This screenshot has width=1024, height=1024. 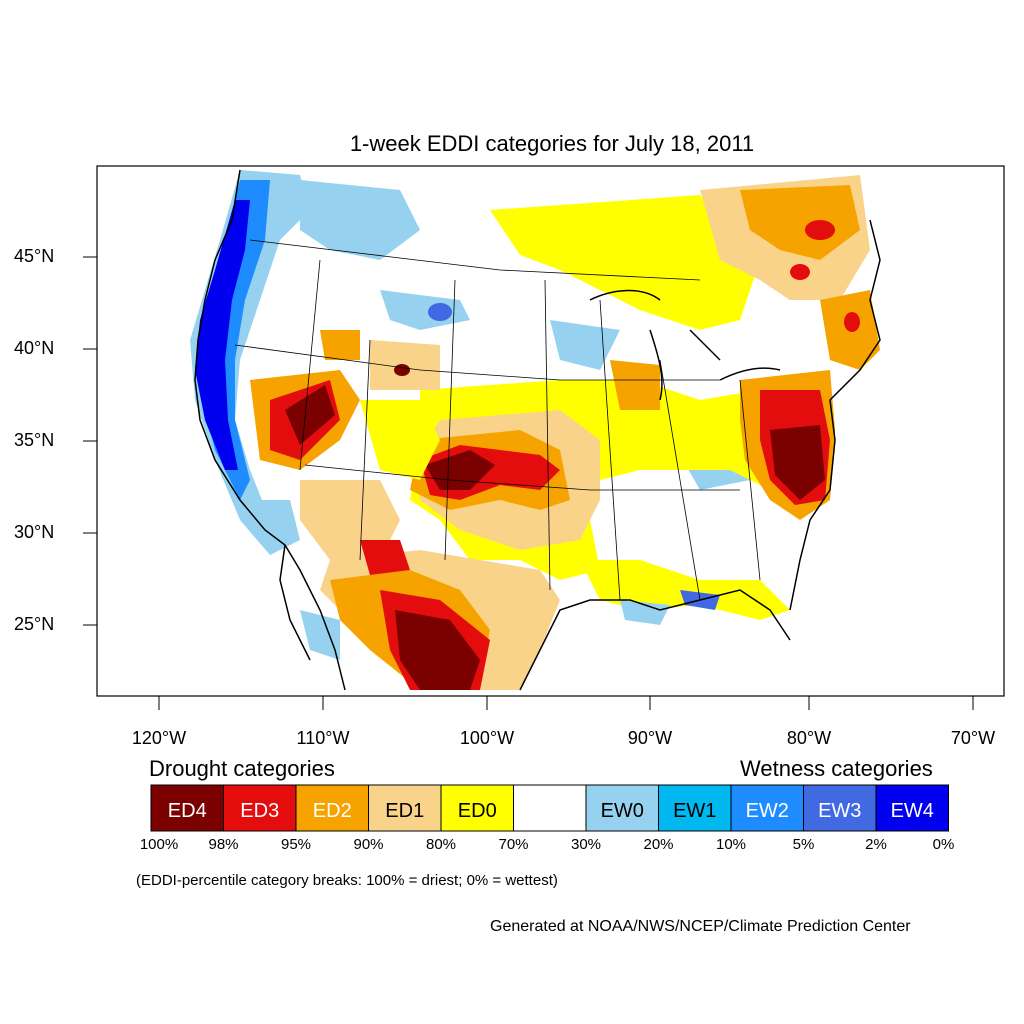 What do you see at coordinates (803, 844) in the screenshot?
I see `percentile-label: 5%` at bounding box center [803, 844].